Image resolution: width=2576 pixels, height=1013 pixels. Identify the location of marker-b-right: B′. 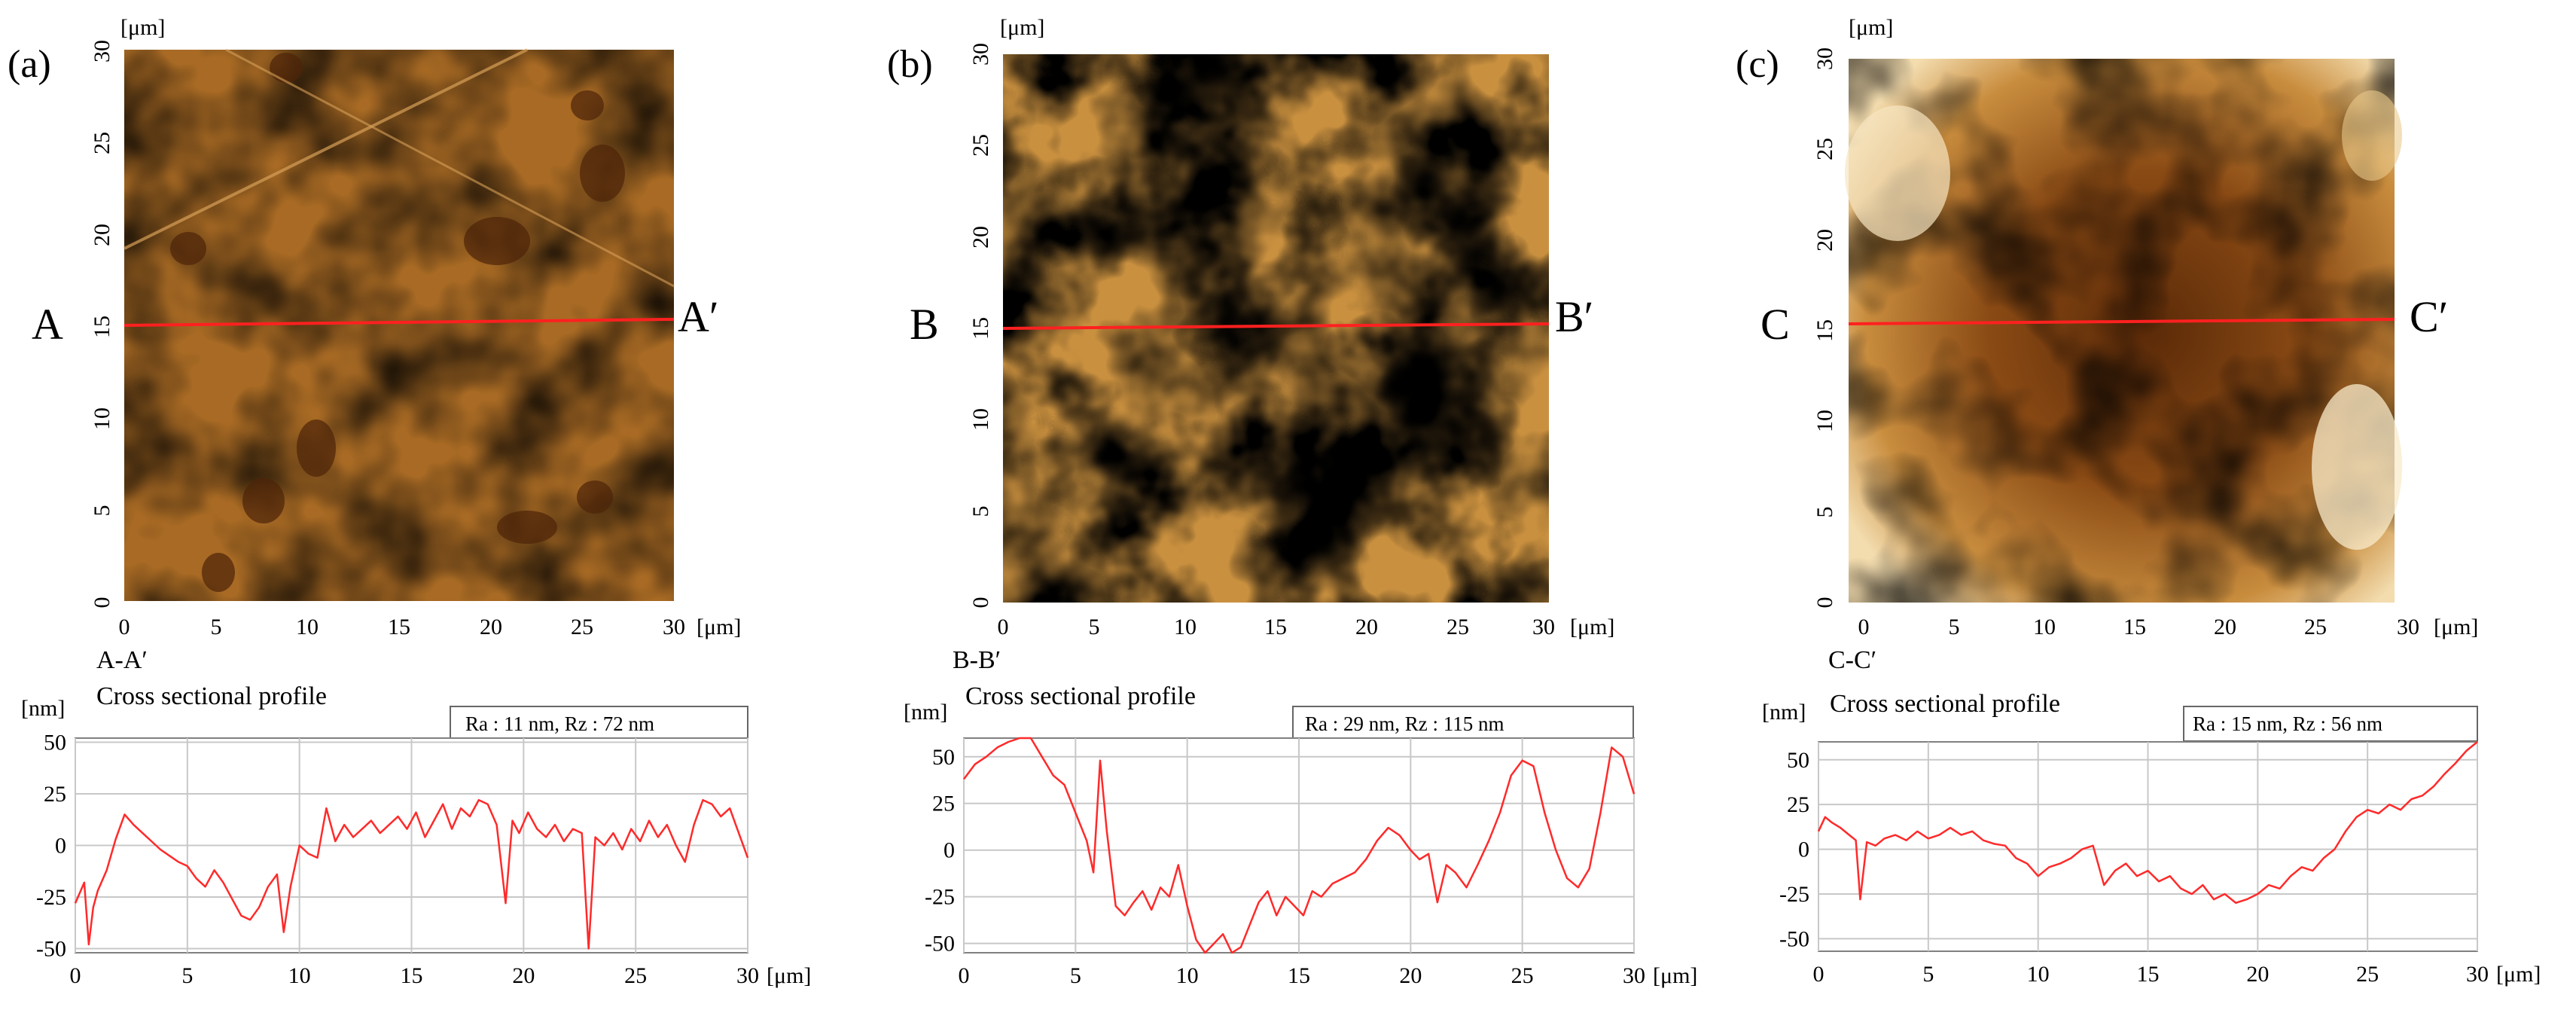
(1574, 317).